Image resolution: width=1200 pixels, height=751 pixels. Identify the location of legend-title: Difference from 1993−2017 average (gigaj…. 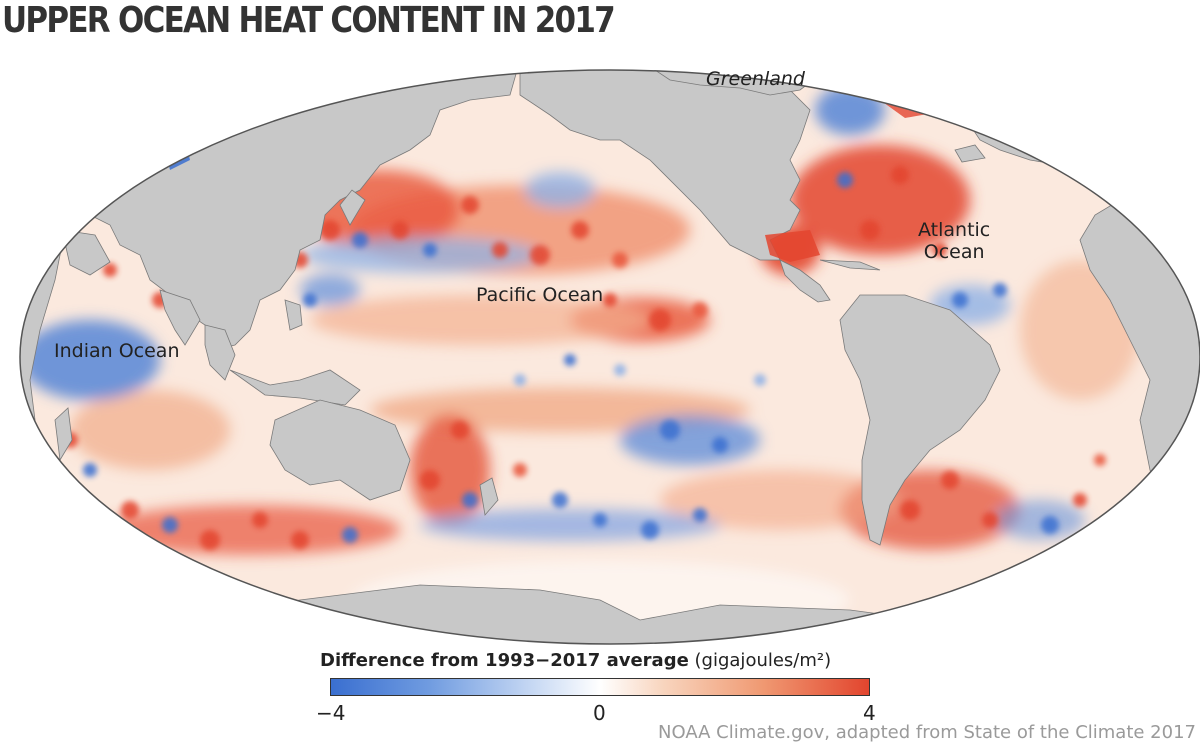
(575, 660).